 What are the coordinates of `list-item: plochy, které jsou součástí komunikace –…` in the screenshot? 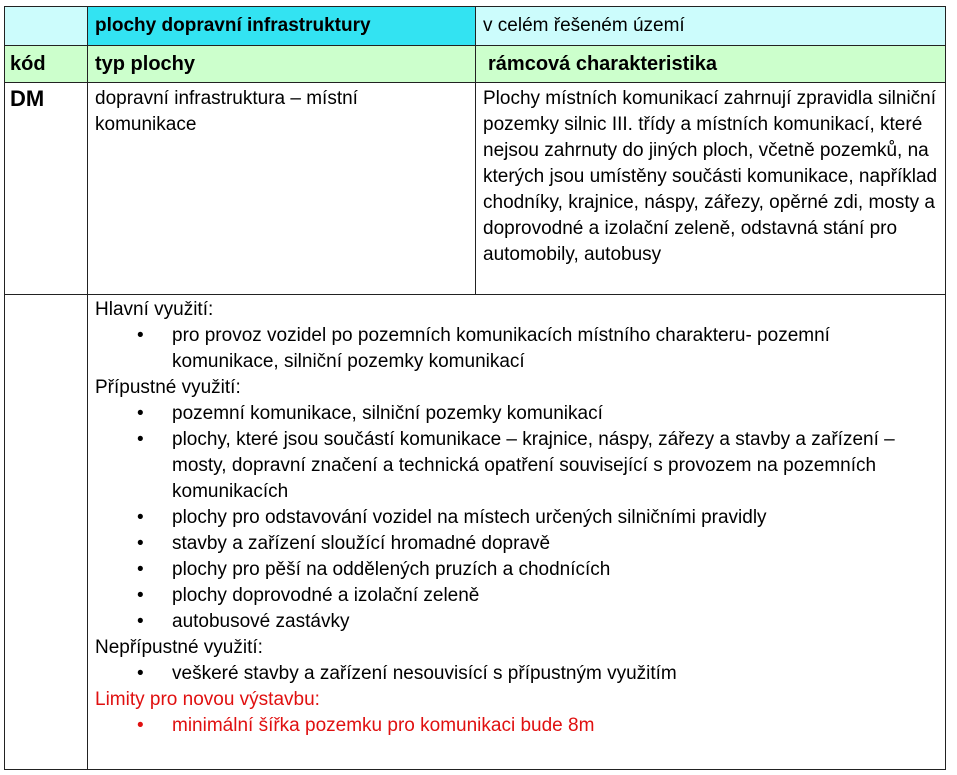 It's located at (537, 466).